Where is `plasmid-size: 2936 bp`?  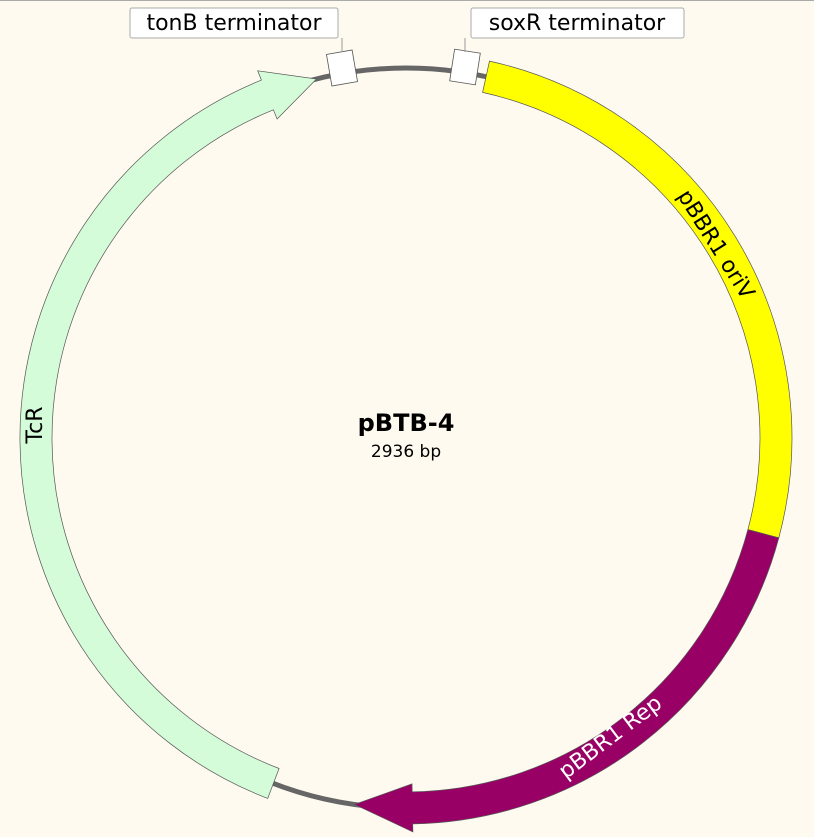
plasmid-size: 2936 bp is located at coordinates (406, 452).